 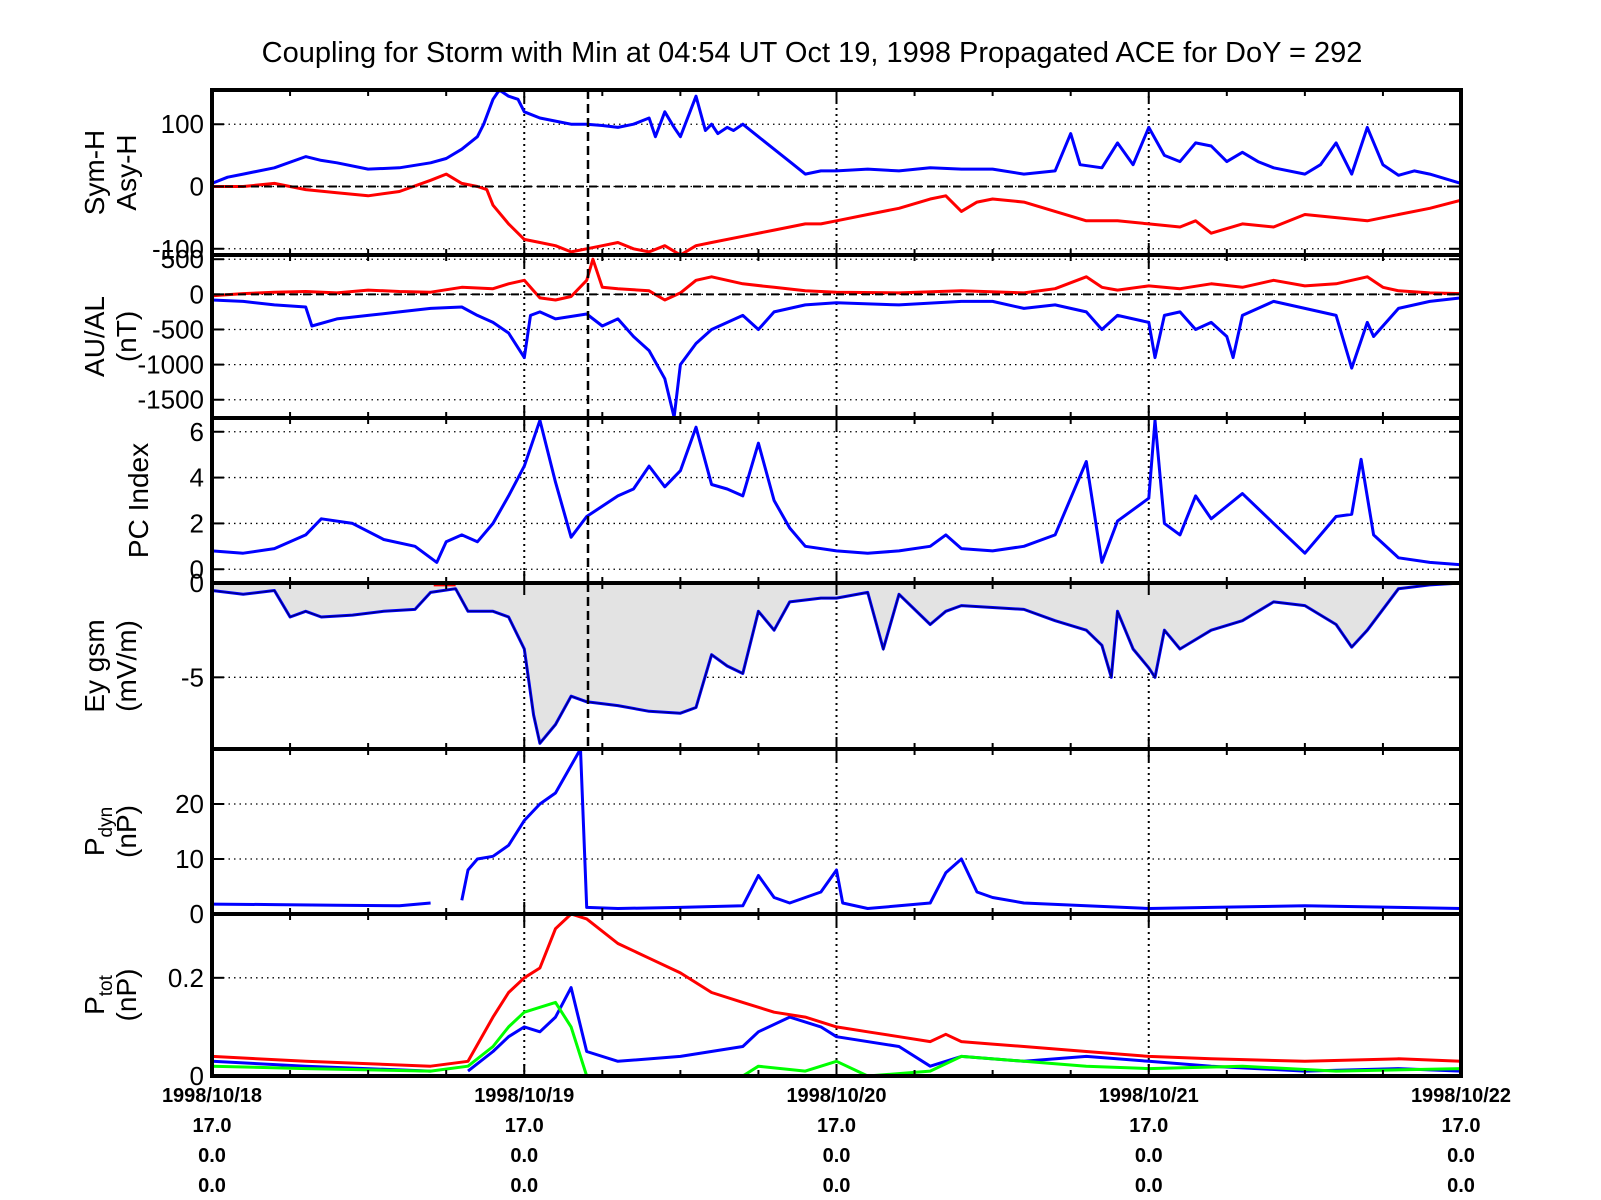 I want to click on y-tick-label: -1000, so click(x=171, y=365).